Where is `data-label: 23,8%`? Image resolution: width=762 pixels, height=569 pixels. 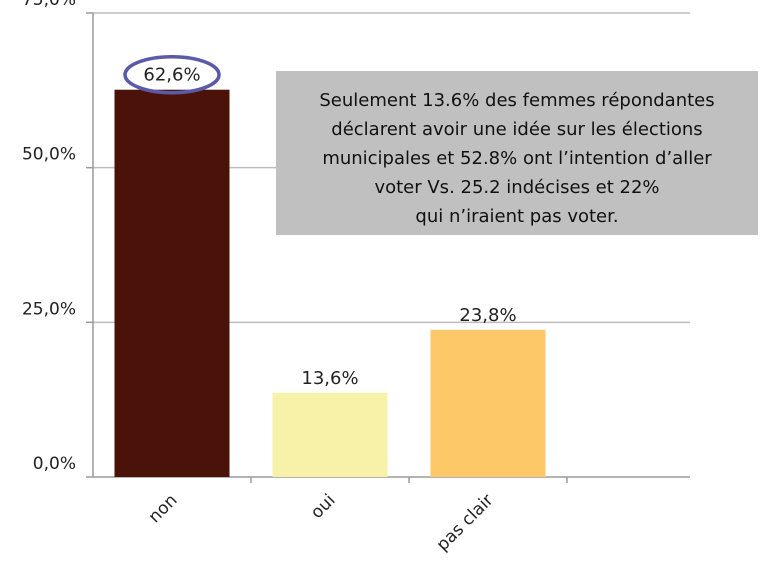
data-label: 23,8% is located at coordinates (487, 315).